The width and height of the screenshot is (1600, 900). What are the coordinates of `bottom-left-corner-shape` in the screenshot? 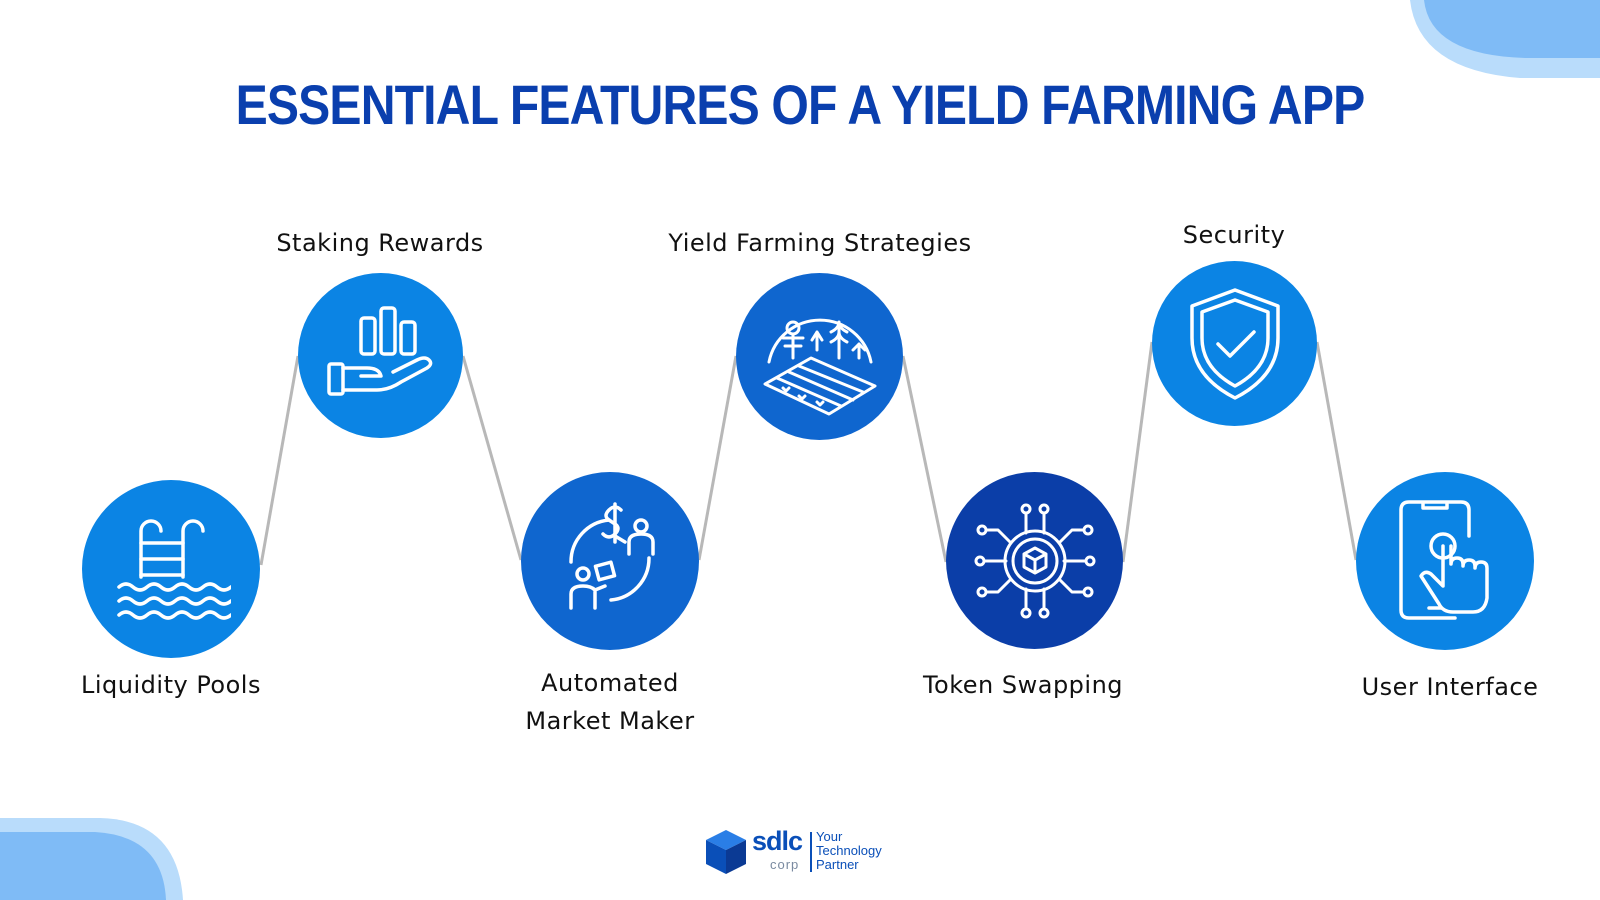 It's located at (91, 859).